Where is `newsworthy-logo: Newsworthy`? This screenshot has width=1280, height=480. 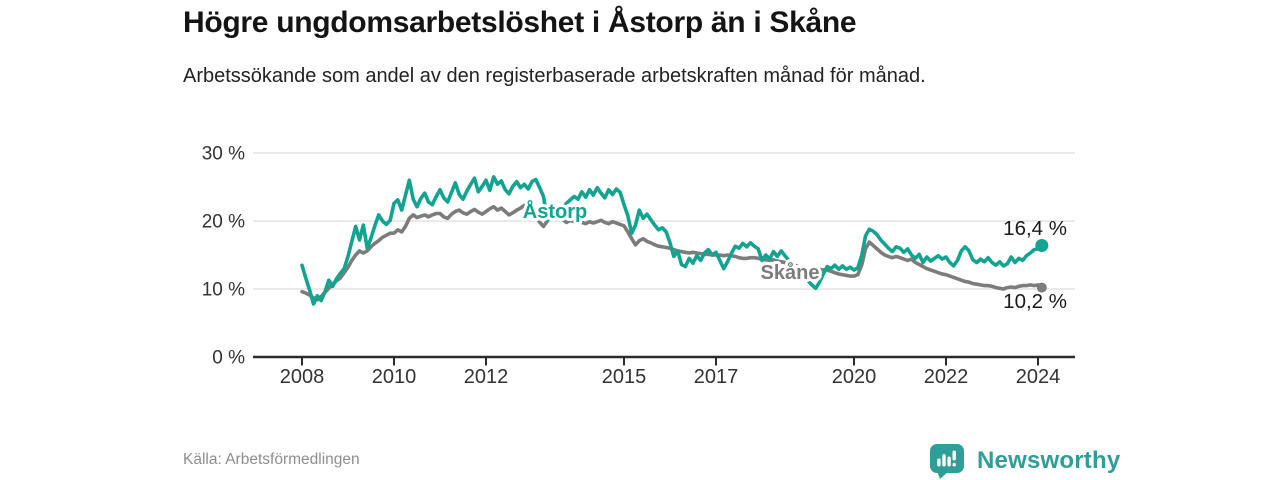
newsworthy-logo: Newsworthy is located at coordinates (1024, 461).